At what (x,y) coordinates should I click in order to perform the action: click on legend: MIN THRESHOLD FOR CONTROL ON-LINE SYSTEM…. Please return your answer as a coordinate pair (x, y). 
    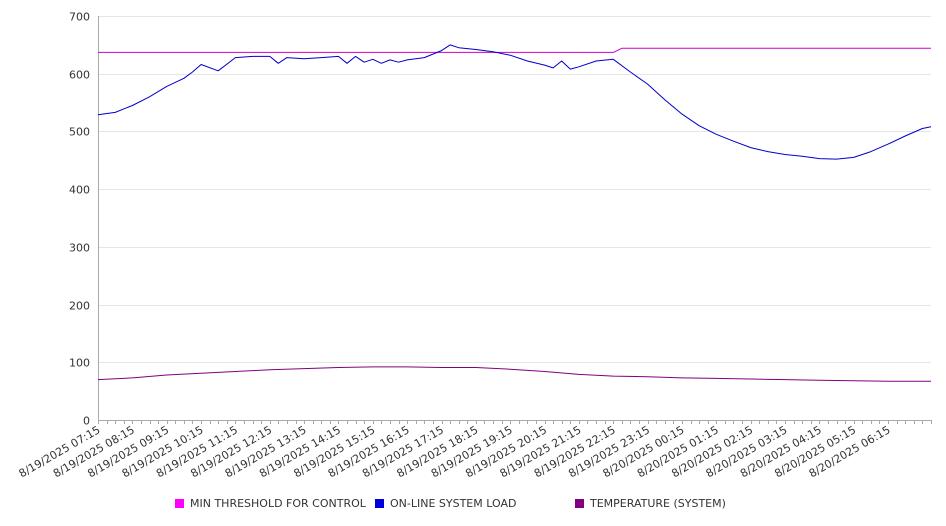
    Looking at the image, I should click on (473, 506).